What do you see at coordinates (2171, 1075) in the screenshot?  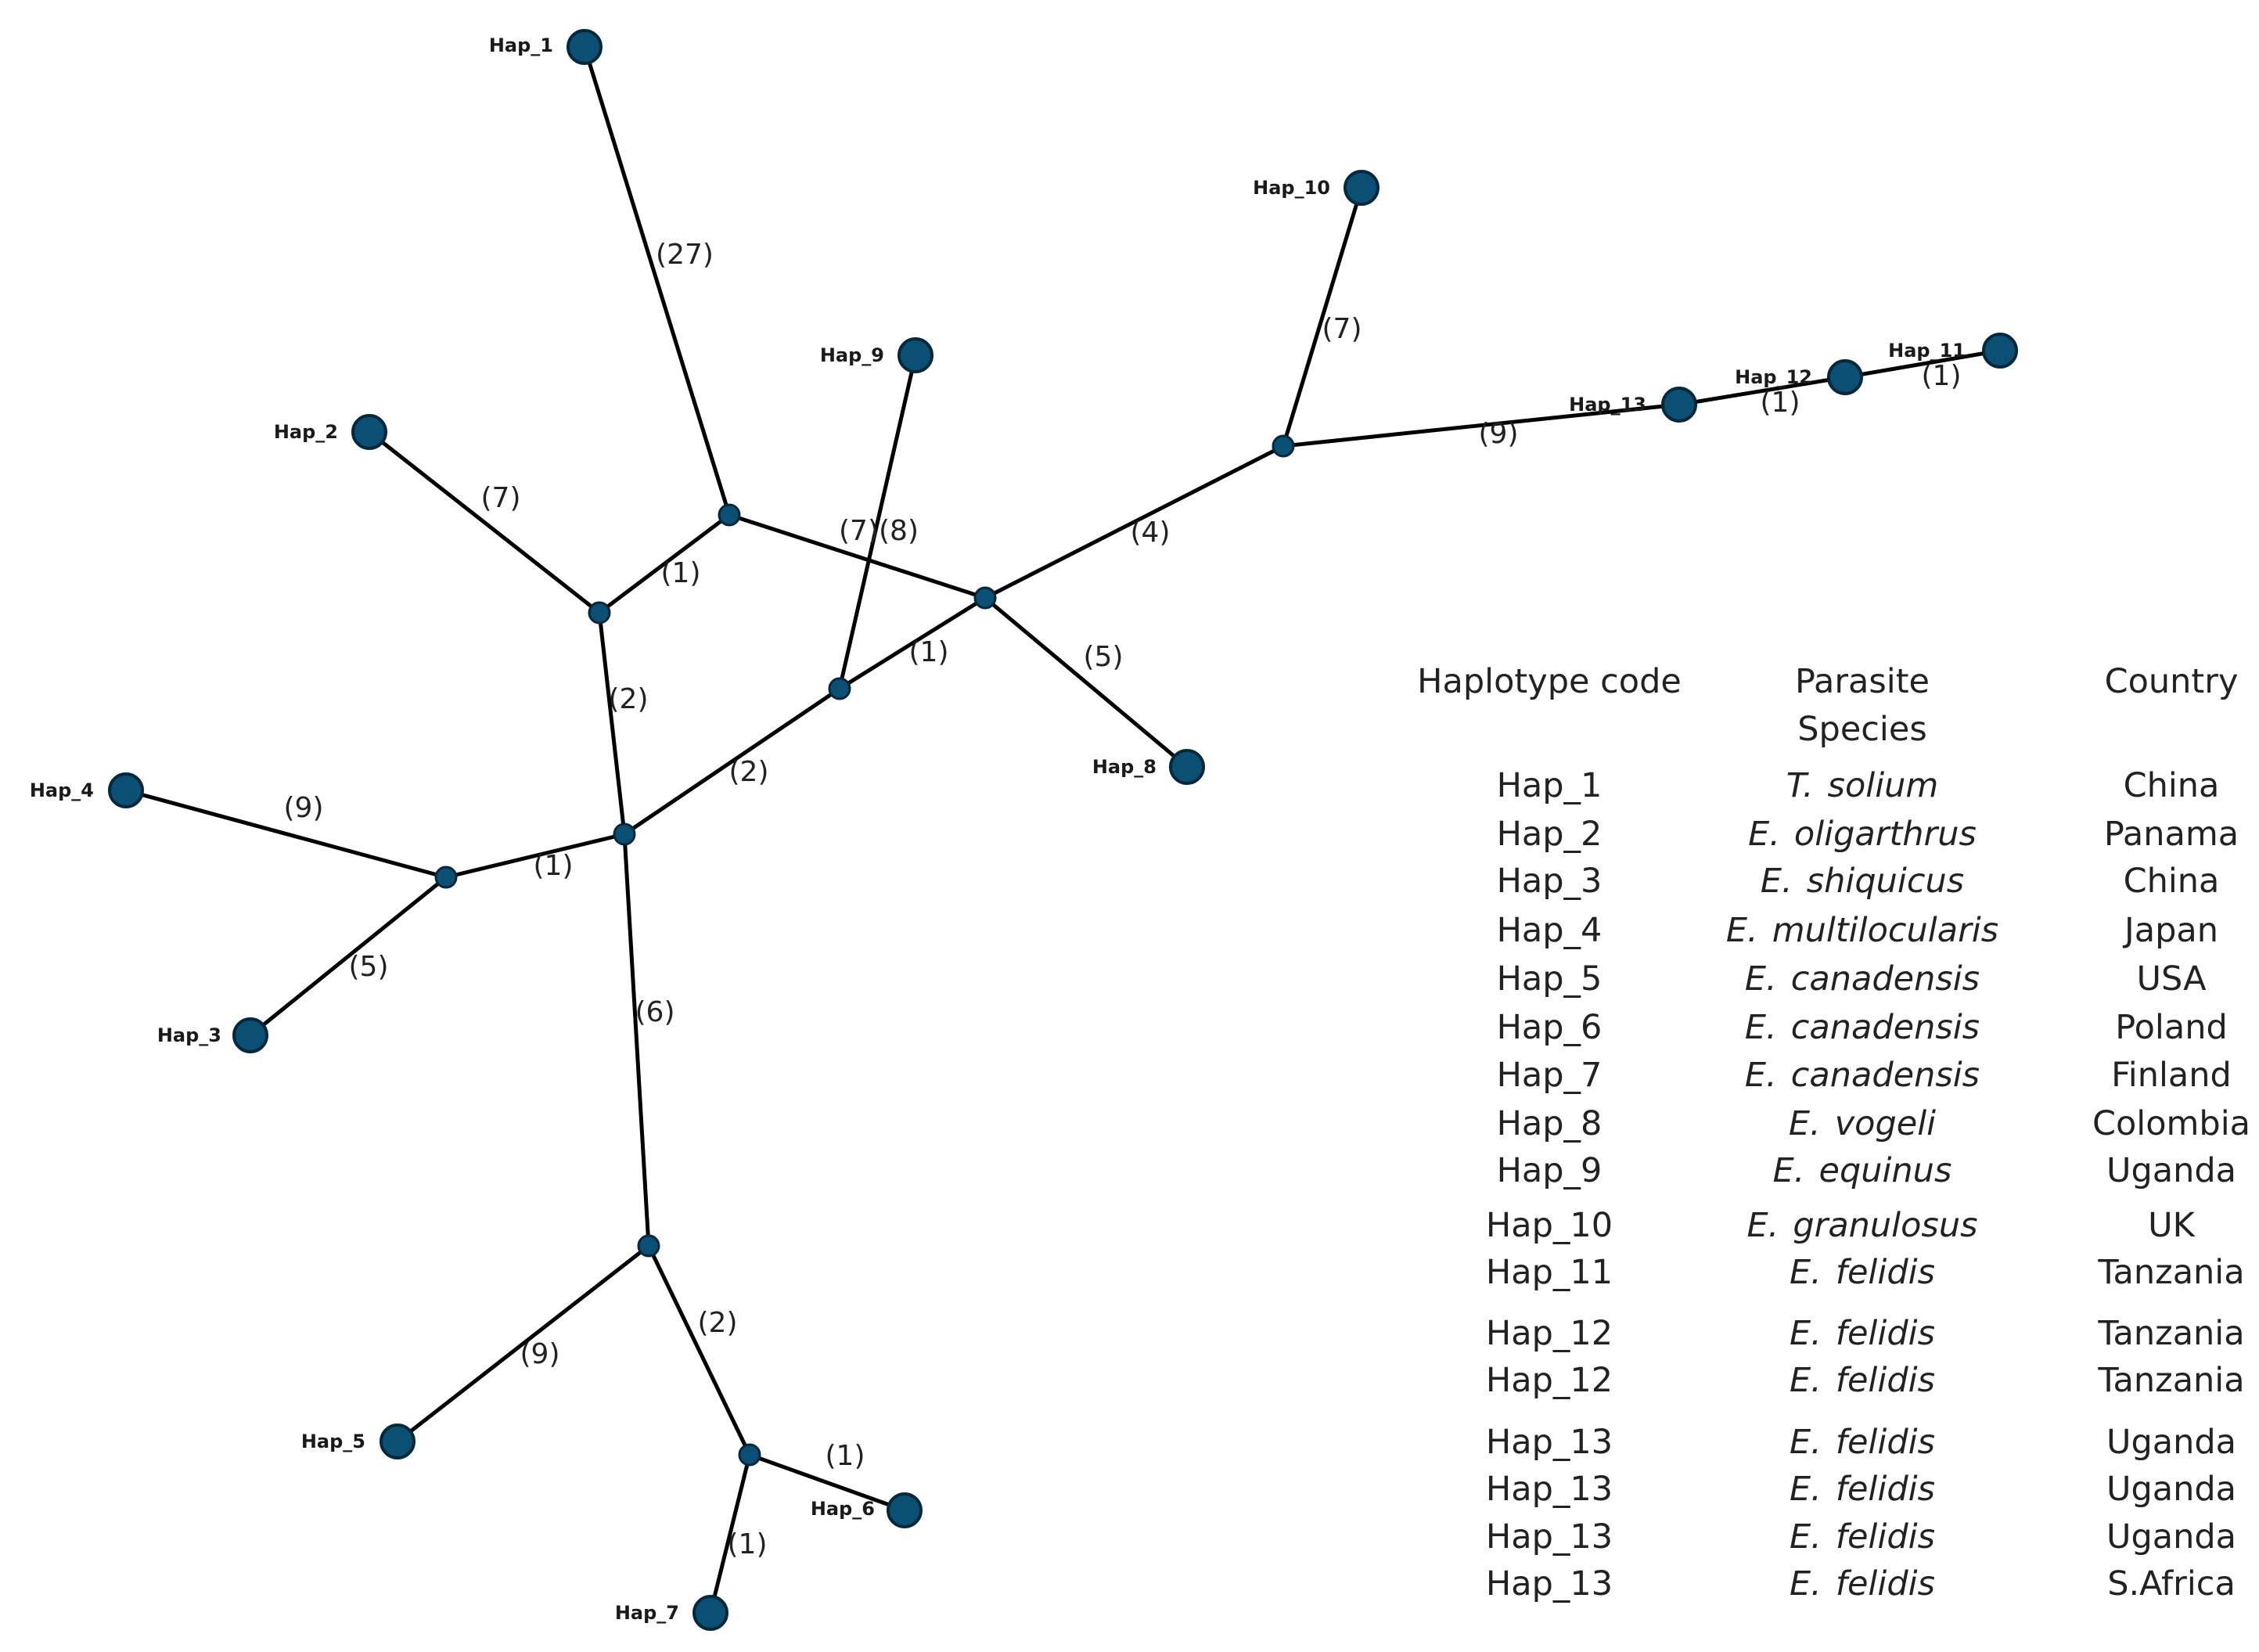 I see `row-country: Finland` at bounding box center [2171, 1075].